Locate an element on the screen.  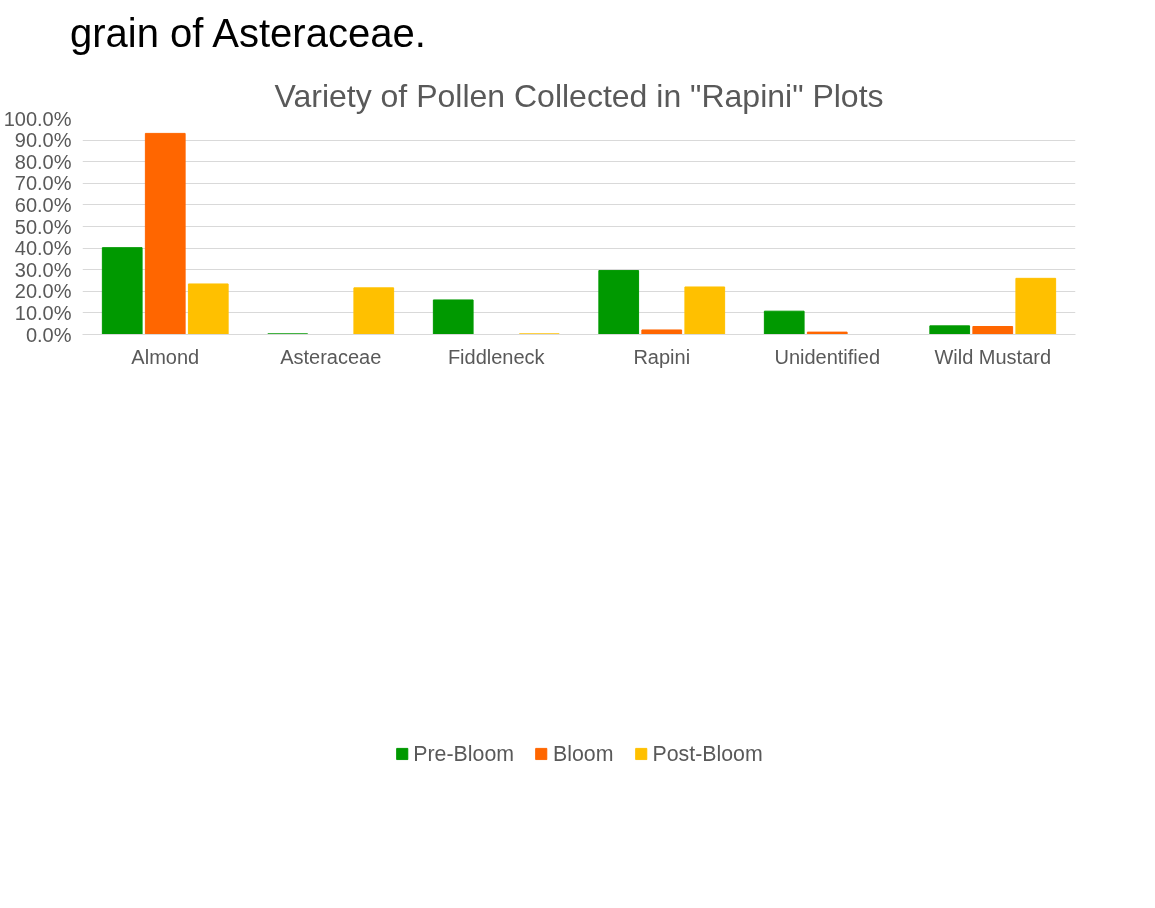
y-tick-label: 40.0% is located at coordinates (43, 248).